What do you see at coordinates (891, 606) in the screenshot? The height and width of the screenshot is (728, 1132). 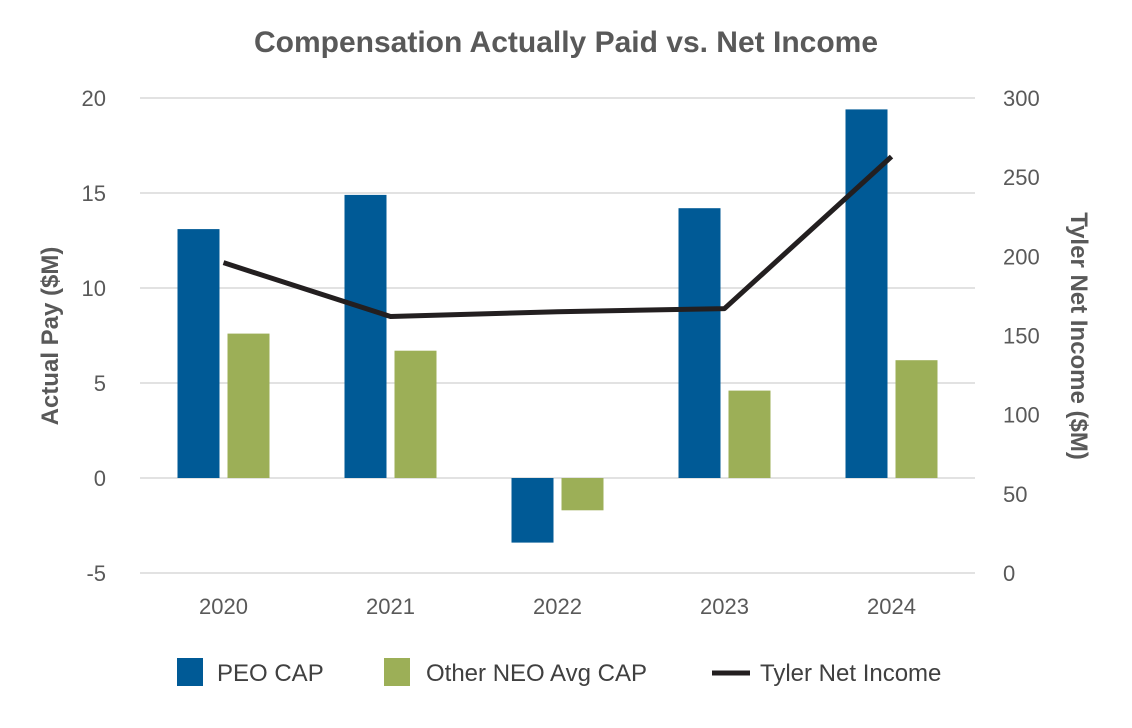 I see `x-tick-label: 2024` at bounding box center [891, 606].